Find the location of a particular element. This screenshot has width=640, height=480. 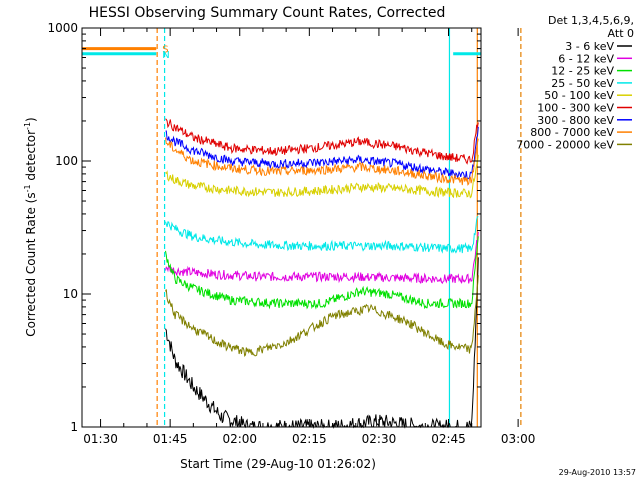

legend-header-line: Det 1,3,4,5,6,9, is located at coordinates (591, 20).